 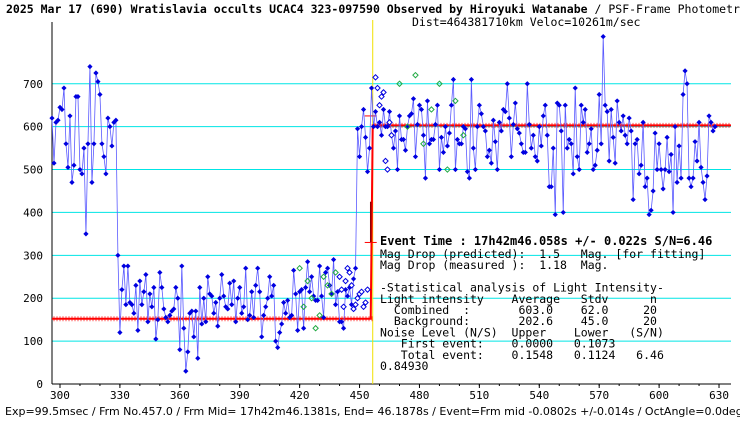 What do you see at coordinates (497, 344) in the screenshot?
I see `annotation-line: First event: 0.0000 0.1073` at bounding box center [497, 344].